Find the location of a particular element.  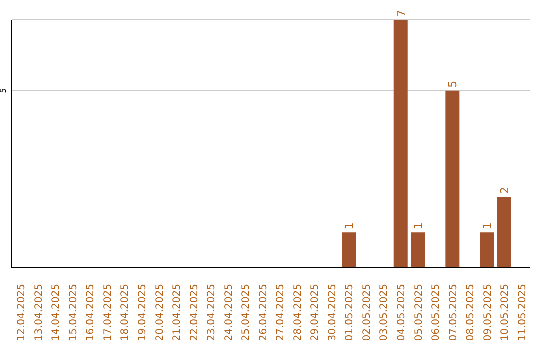

x-tick-label: 13.04.2025 is located at coordinates (39, 312).